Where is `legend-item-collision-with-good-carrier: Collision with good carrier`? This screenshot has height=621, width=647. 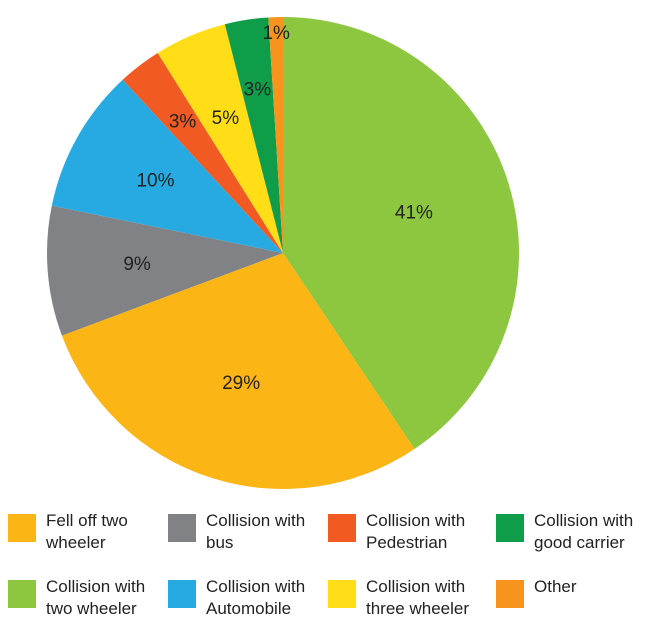
legend-item-collision-with-good-carrier: Collision with good carrier is located at coordinates (564, 531).